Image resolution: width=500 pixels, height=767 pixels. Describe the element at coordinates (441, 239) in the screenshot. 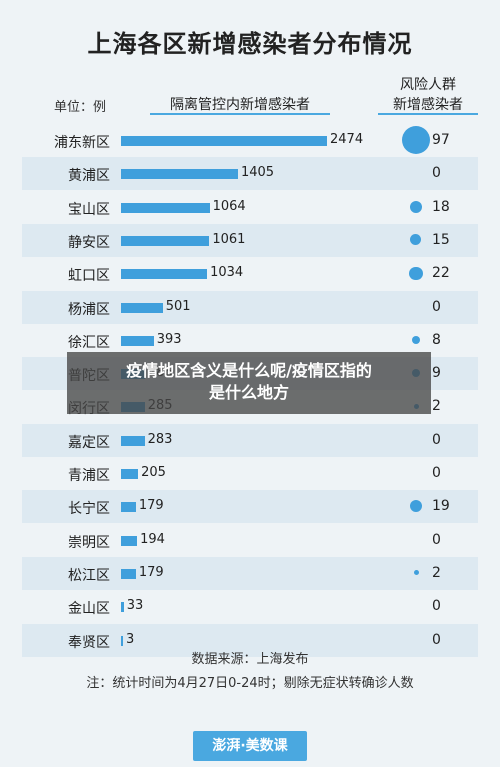

I see `risk-value-label: 15` at that location.